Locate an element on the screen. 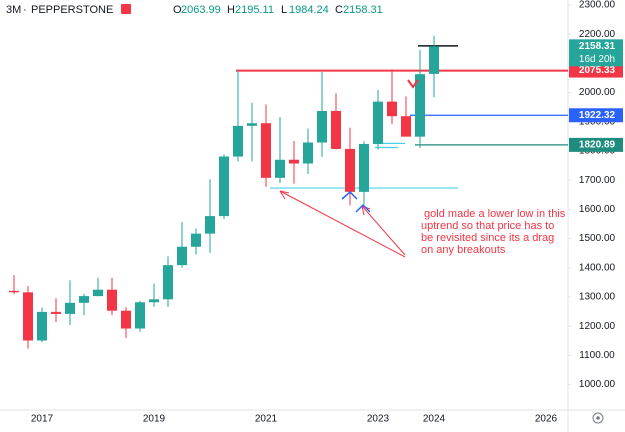 The image size is (625, 432). x-tick-label: 2019 is located at coordinates (154, 419).